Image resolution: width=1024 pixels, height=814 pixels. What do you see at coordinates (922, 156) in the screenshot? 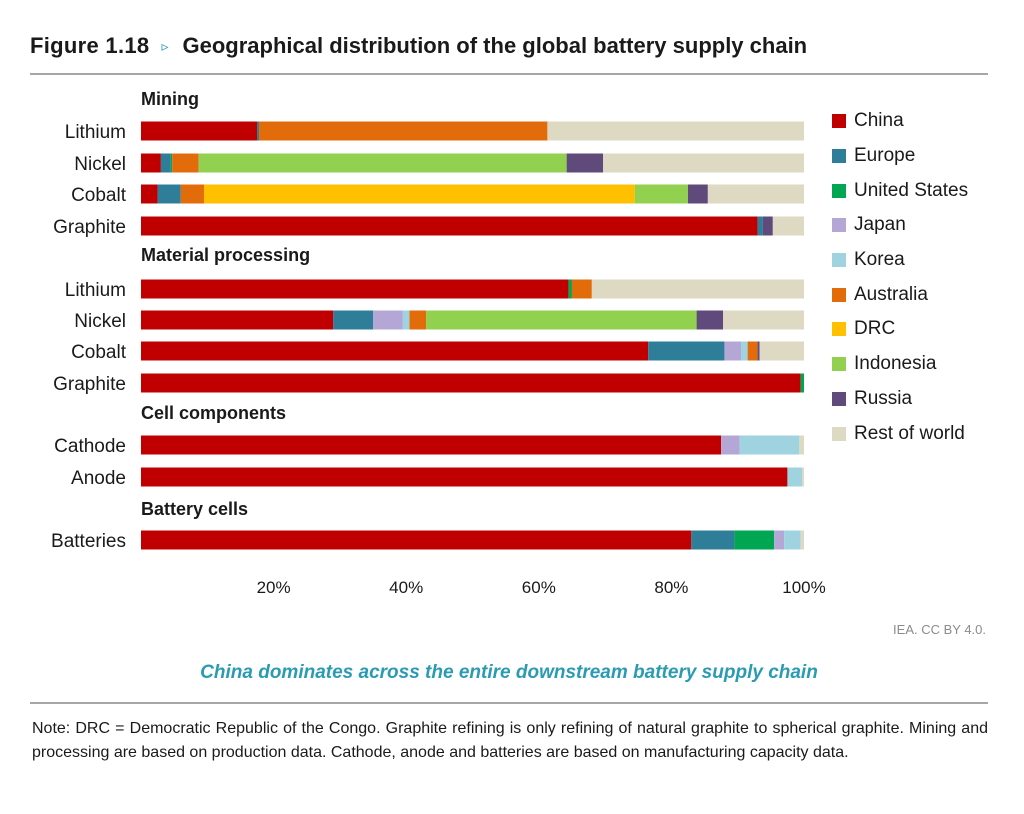
I see `legend-item-europe: Europe` at bounding box center [922, 156].